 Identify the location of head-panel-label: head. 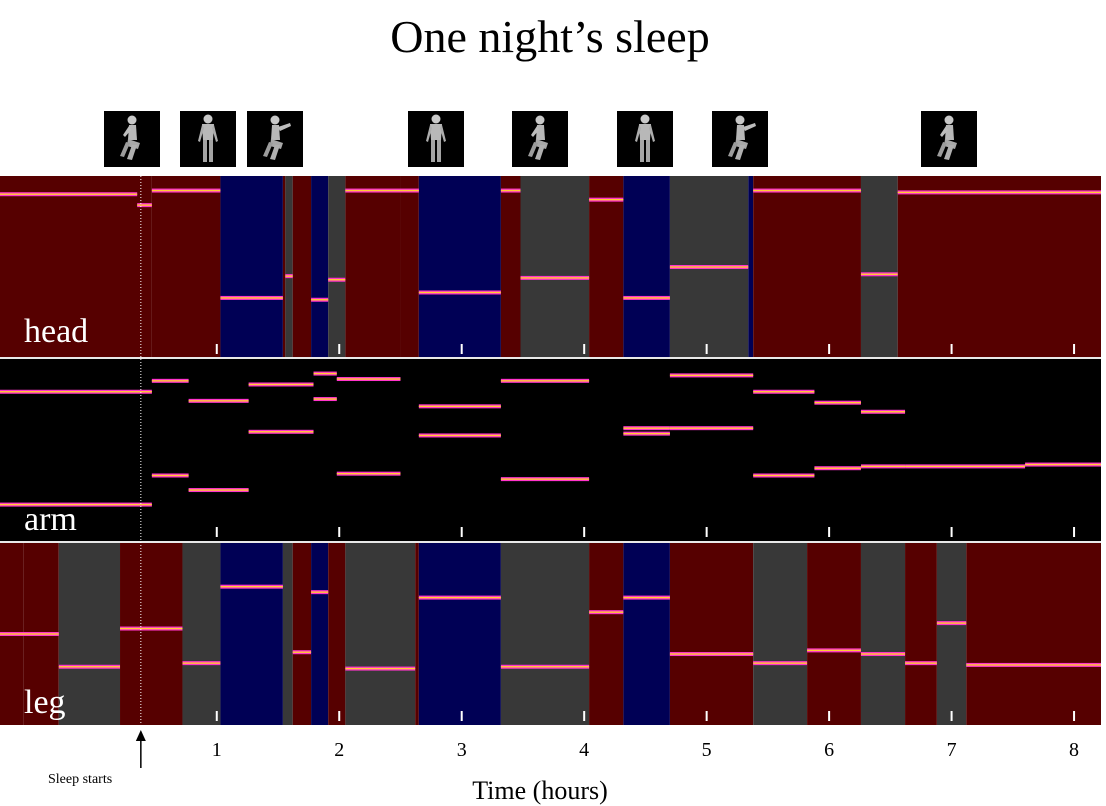
(56, 331).